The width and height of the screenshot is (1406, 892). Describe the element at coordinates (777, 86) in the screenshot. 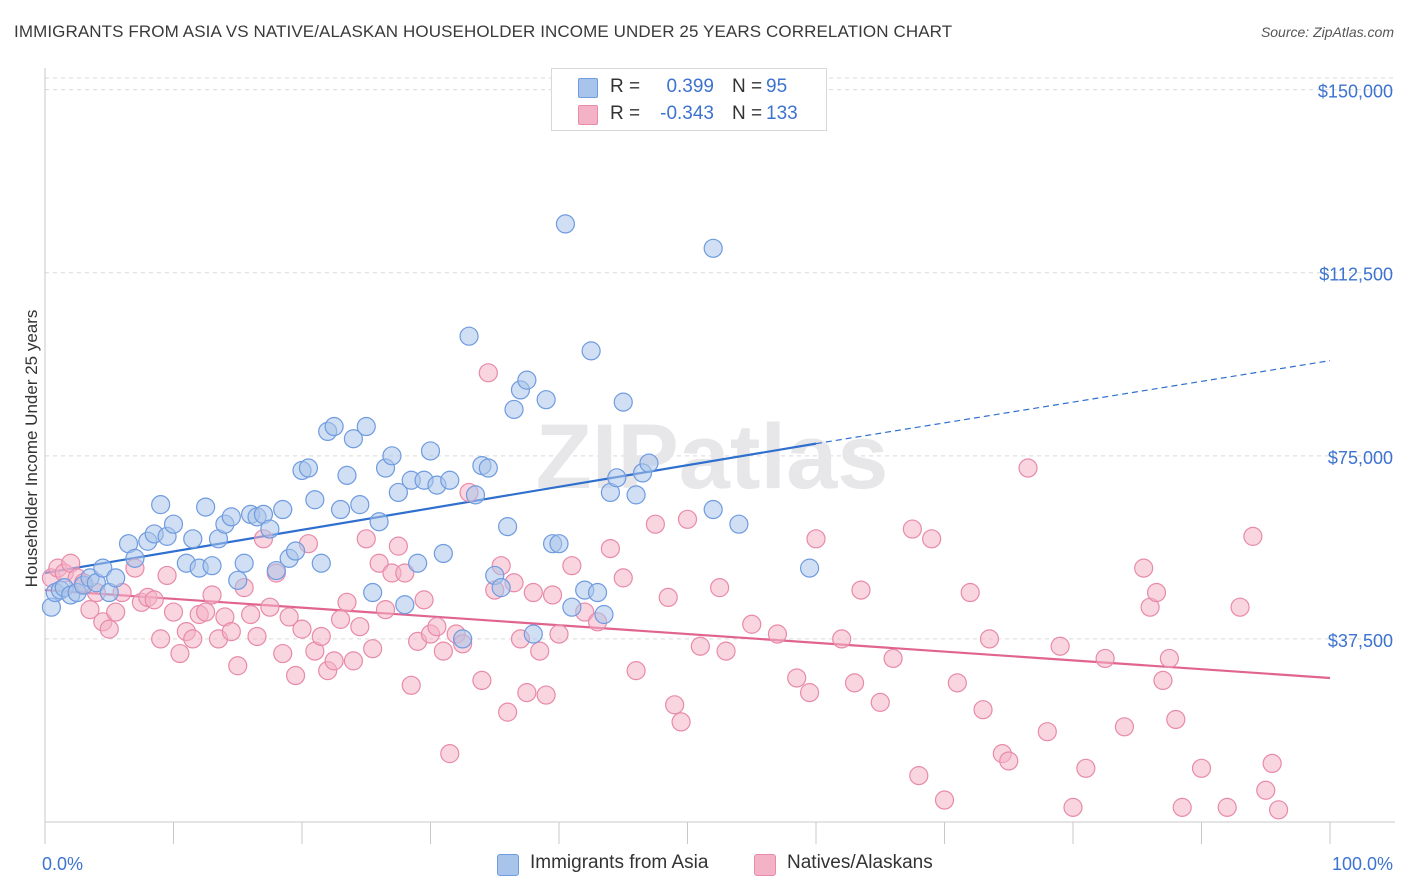

I see `legend-n-value: 95` at that location.